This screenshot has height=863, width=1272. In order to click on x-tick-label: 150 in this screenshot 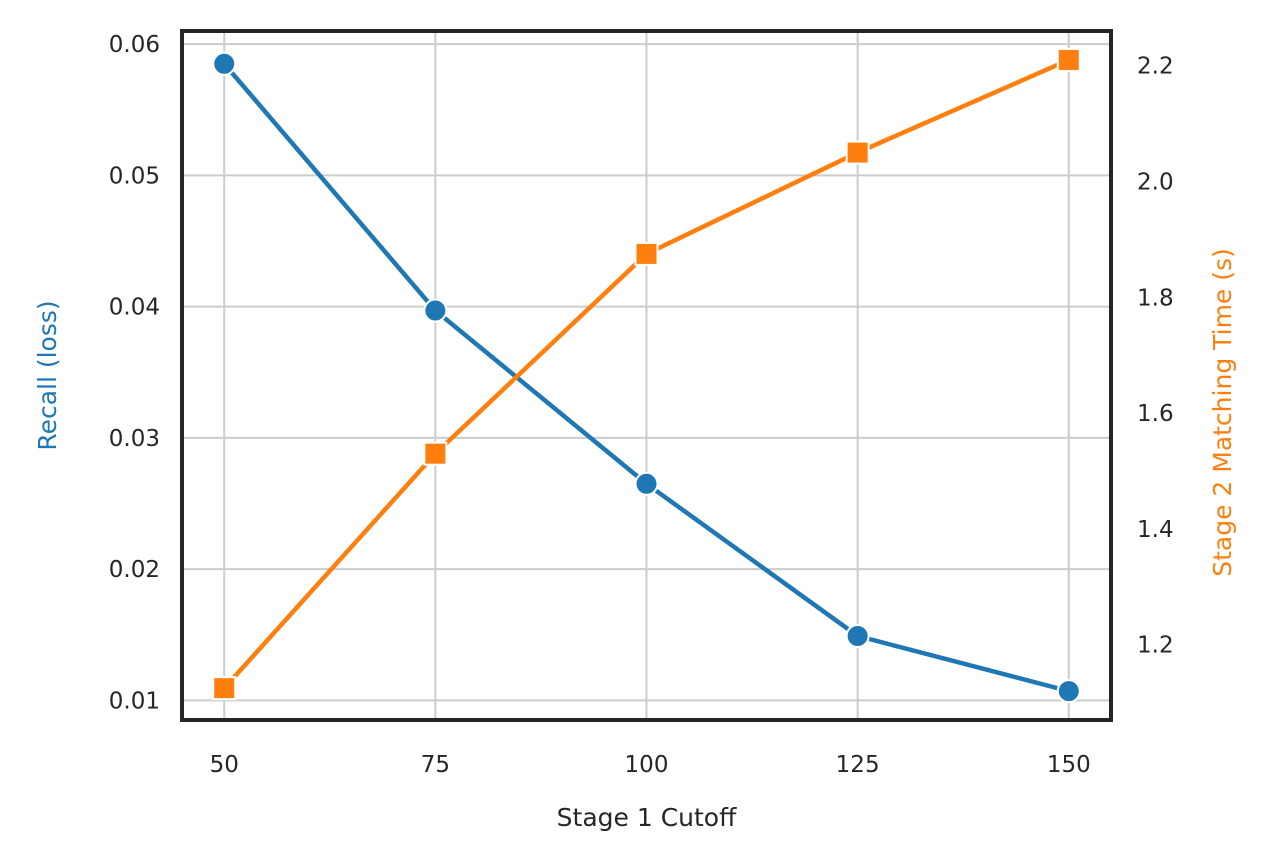, I will do `click(1069, 765)`.